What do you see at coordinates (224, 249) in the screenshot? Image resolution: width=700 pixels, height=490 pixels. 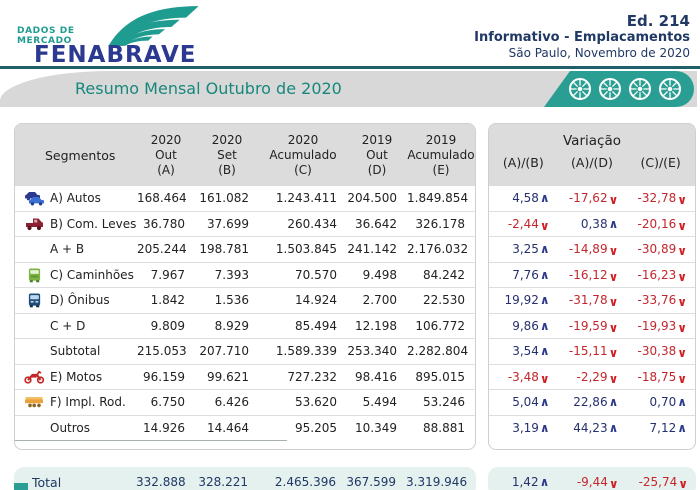 I see `value-cell: 198.781` at bounding box center [224, 249].